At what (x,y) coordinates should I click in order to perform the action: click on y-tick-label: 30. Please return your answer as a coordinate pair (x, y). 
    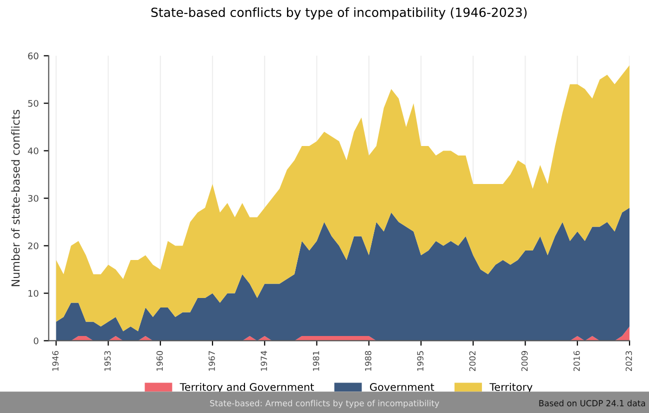
    Looking at the image, I should click on (33, 198).